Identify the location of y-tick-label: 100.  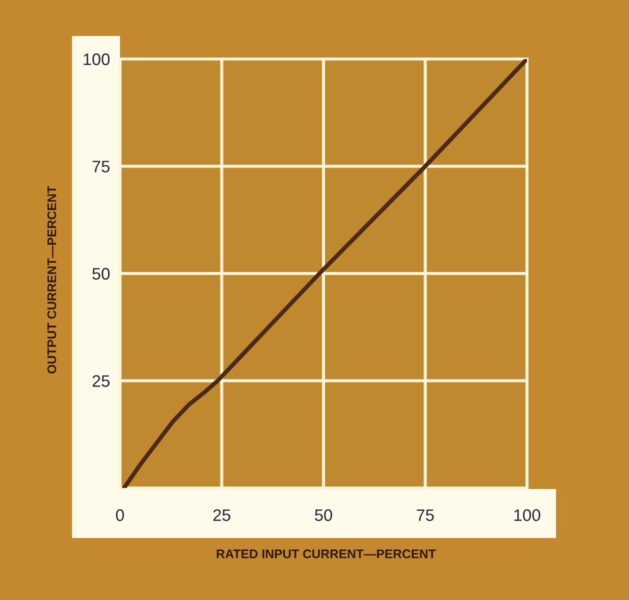
(97, 59).